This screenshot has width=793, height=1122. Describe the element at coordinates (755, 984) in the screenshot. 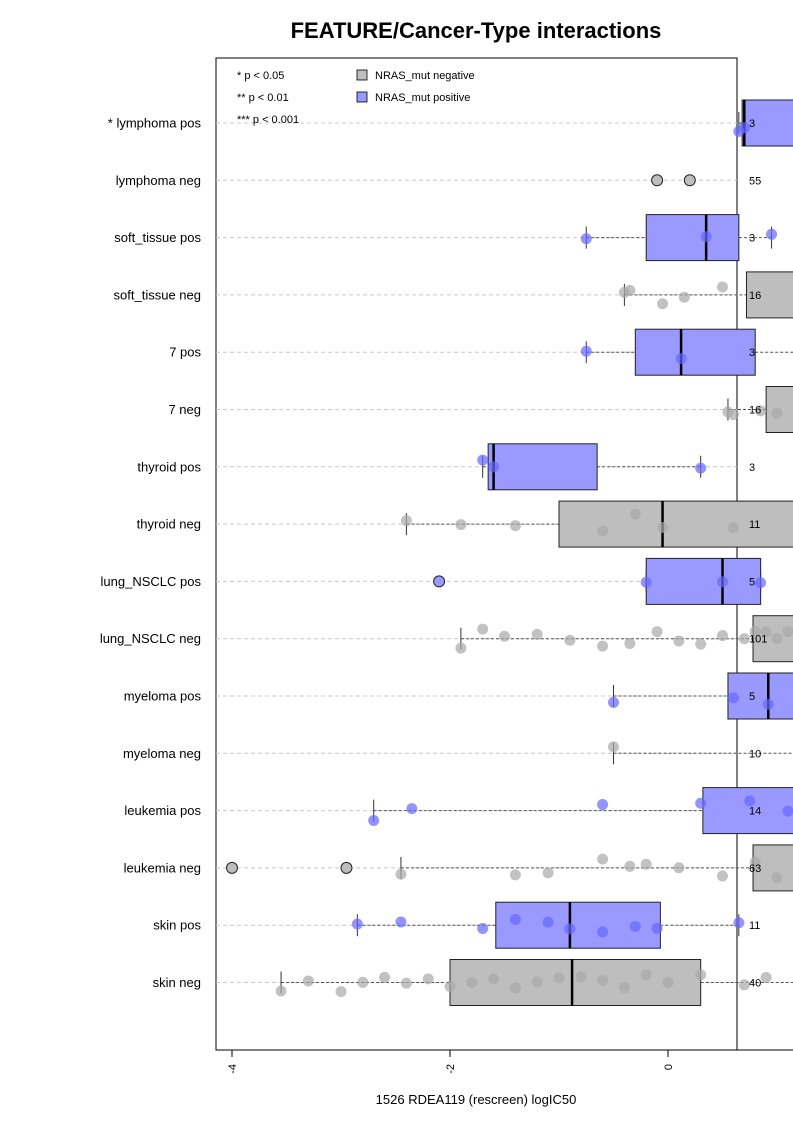

I see `sample-count: 40` at that location.